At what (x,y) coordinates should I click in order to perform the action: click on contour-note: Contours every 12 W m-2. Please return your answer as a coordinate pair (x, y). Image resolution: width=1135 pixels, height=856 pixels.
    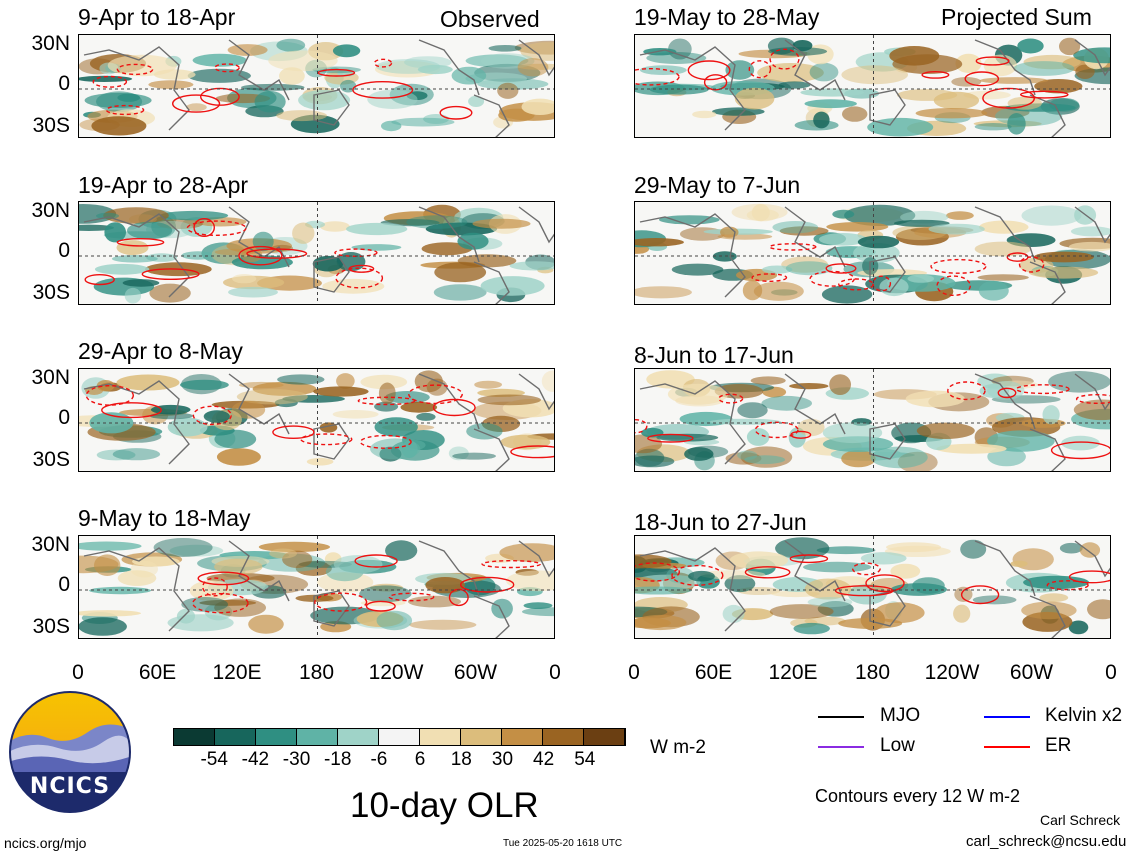
    Looking at the image, I should click on (918, 796).